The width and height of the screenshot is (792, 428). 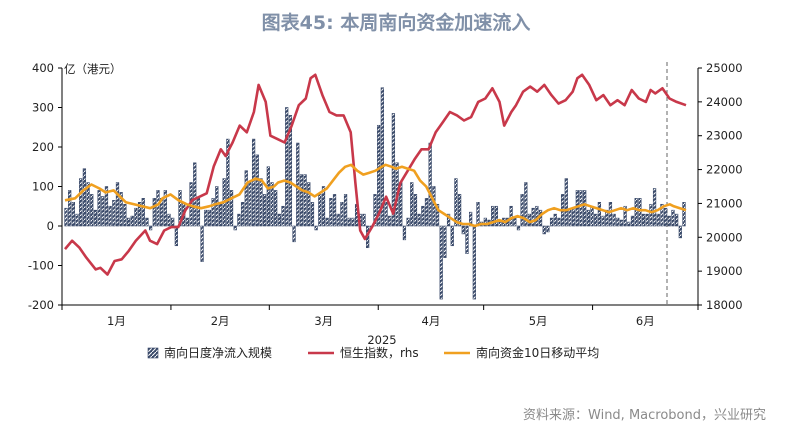 What do you see at coordinates (41, 305) in the screenshot?
I see `left-tick-label: -200` at bounding box center [41, 305].